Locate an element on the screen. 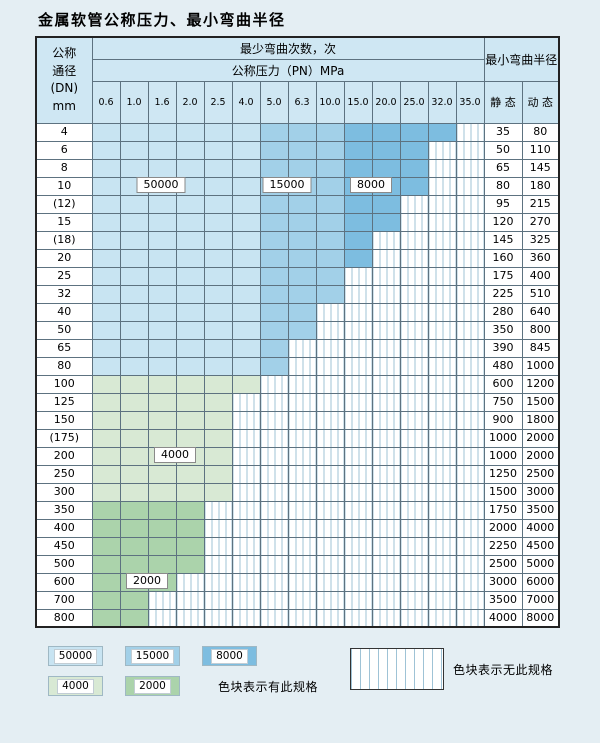 Image resolution: width=600 pixels, height=743 pixels. static-radius-cell: 1500 is located at coordinates (503, 492).